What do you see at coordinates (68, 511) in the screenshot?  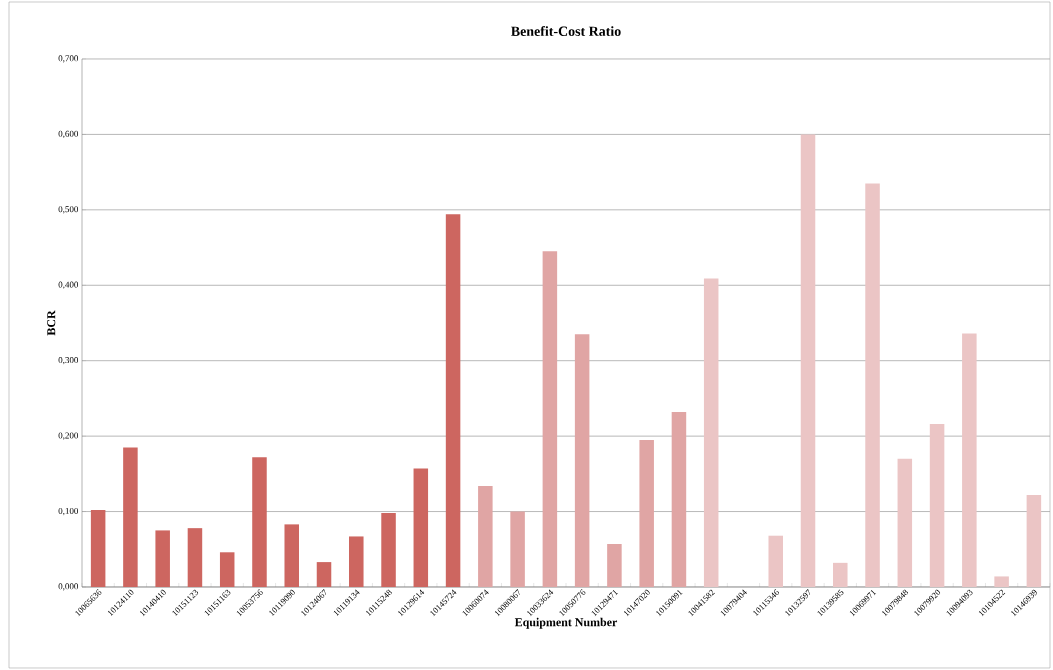 I see `y-tick-label: 0,100` at bounding box center [68, 511].